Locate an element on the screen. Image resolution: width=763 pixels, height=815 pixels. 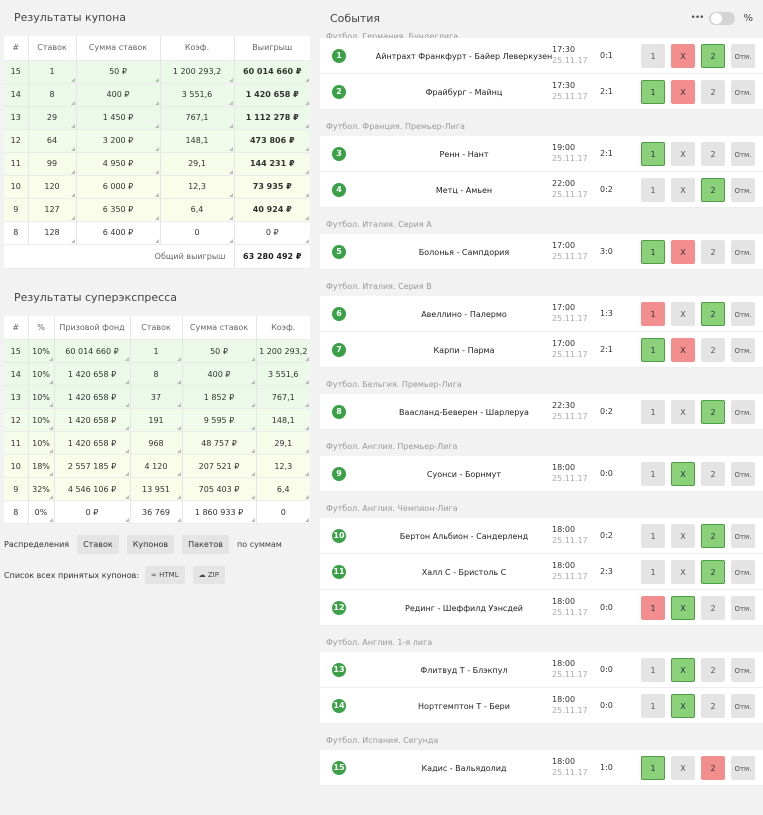
coupon-list-html-button: ∞ HTML is located at coordinates (165, 575).